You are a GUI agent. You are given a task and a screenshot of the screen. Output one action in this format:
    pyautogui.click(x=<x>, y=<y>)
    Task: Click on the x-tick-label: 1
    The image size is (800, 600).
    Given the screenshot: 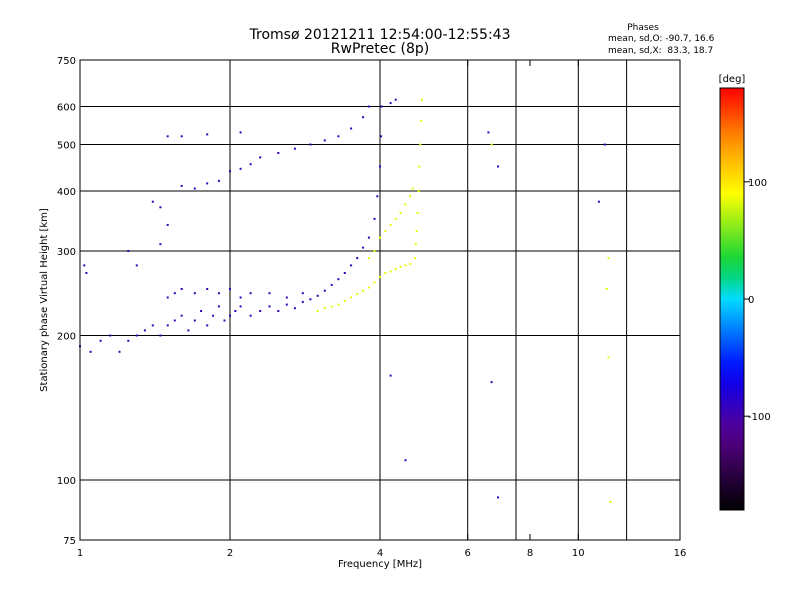 What is the action you would take?
    pyautogui.click(x=80, y=553)
    